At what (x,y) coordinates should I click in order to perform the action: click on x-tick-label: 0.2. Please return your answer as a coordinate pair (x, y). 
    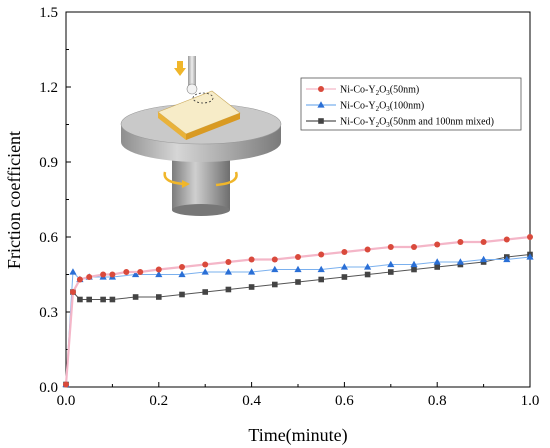
    Looking at the image, I should click on (158, 401).